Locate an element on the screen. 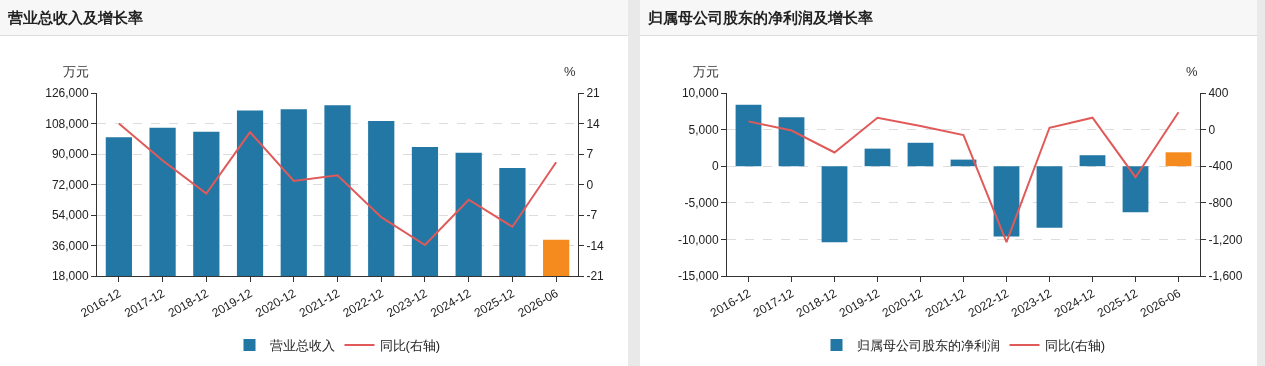  y-tick-label: -15,000 is located at coordinates (698, 276).